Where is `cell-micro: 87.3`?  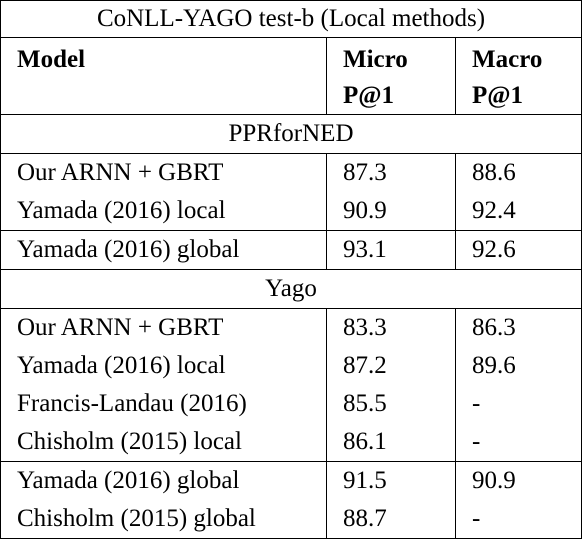 cell-micro: 87.3 is located at coordinates (391, 172).